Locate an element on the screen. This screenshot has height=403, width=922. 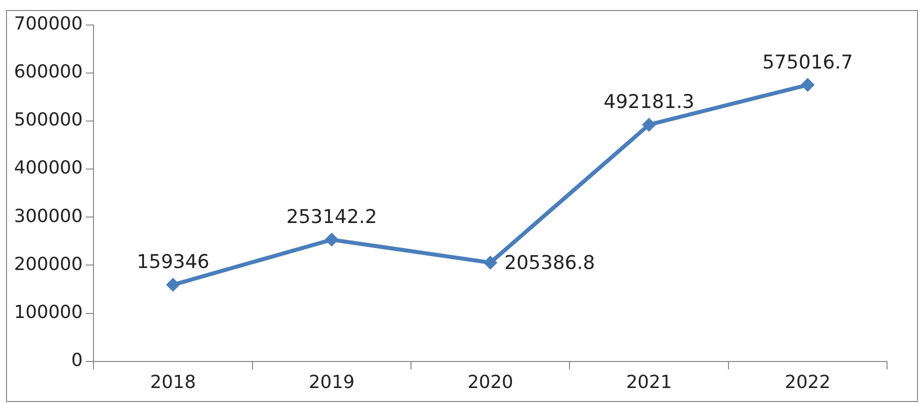
x-tick-label: 2019 is located at coordinates (331, 382).